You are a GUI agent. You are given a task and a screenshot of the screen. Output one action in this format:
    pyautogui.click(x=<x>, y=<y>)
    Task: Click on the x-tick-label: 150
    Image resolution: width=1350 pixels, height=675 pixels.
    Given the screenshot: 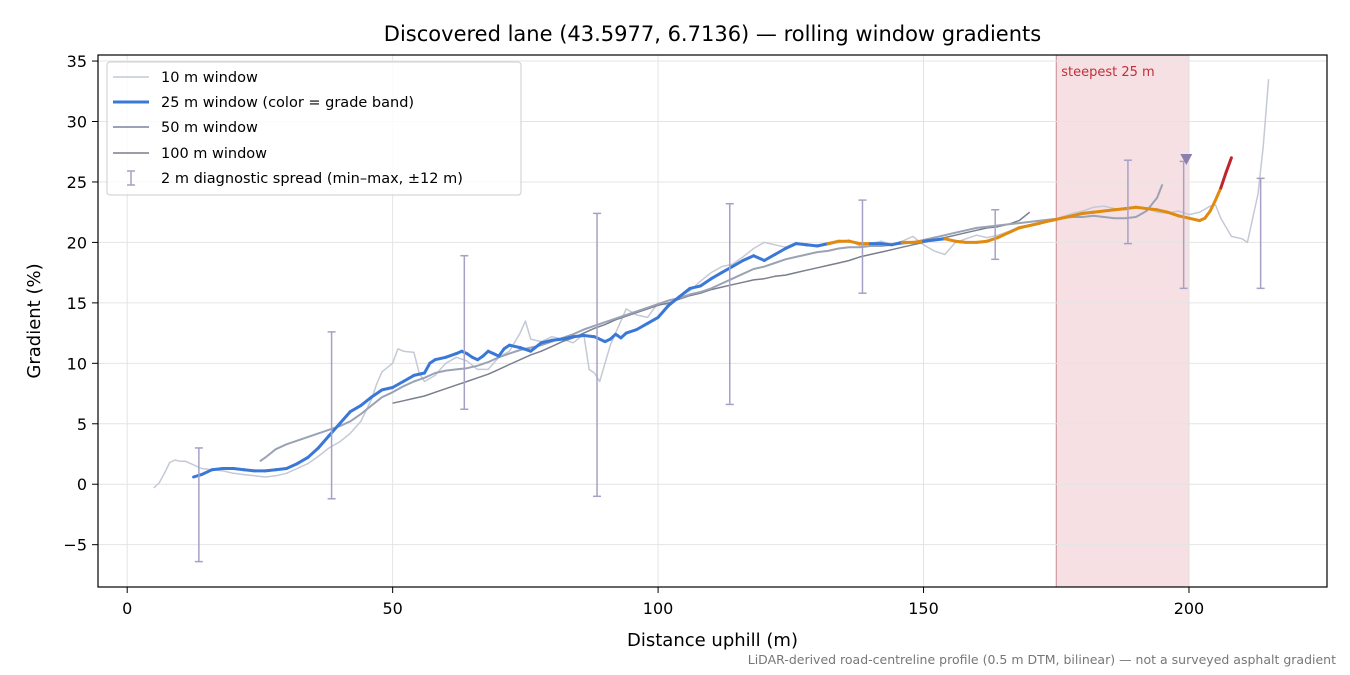 What is the action you would take?
    pyautogui.click(x=923, y=608)
    